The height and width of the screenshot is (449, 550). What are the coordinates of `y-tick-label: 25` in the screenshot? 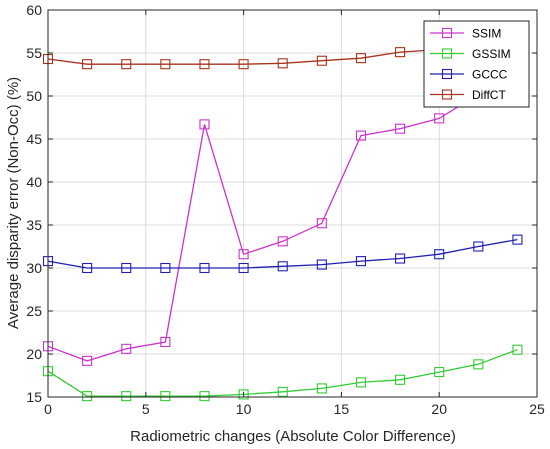 It's located at (34, 311).